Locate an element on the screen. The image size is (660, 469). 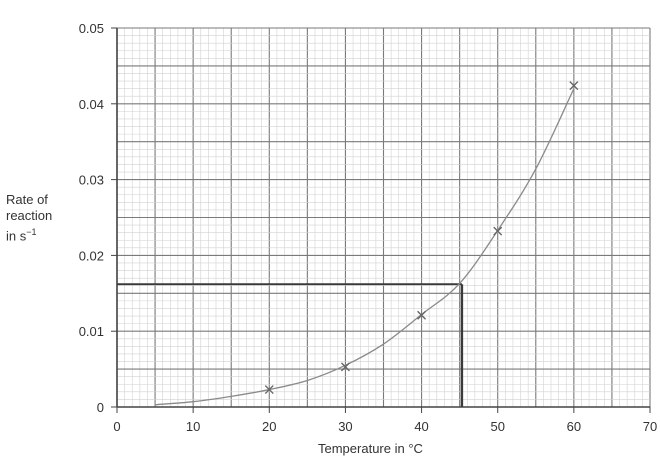
y-tick-label: 0.03 is located at coordinates (91, 180).